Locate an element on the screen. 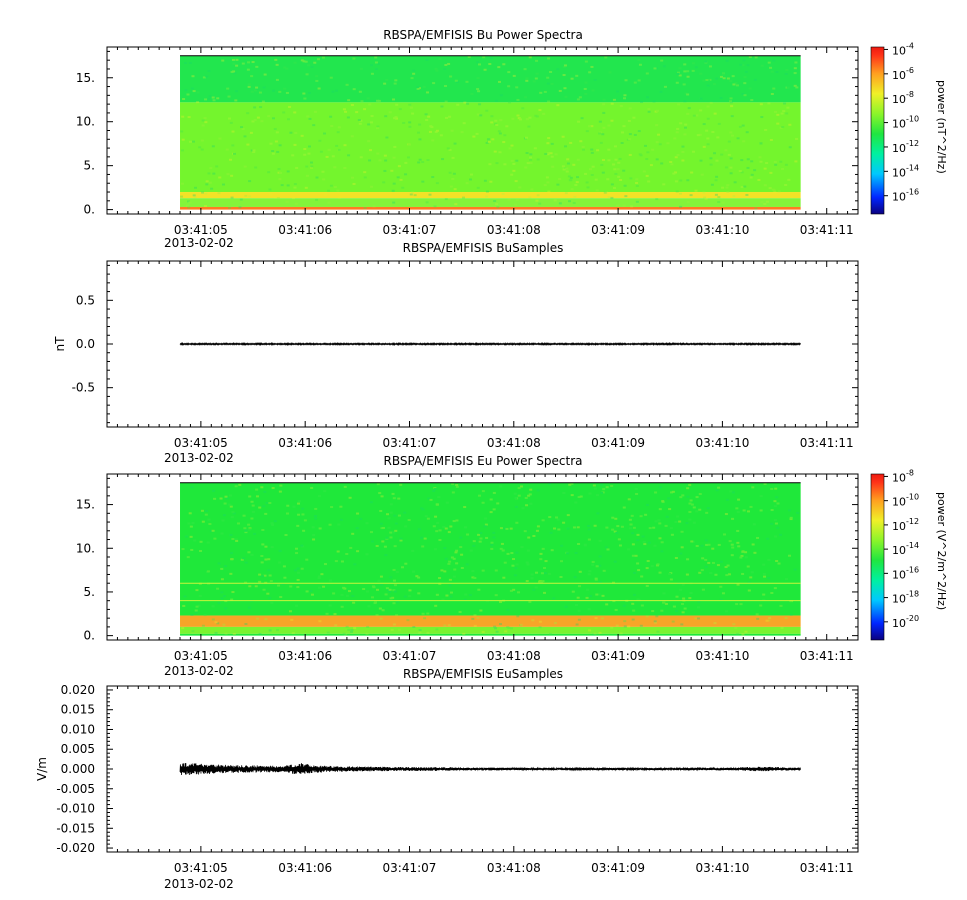 The height and width of the screenshot is (900, 967). y-tick-label: 0.0 is located at coordinates (85, 344).